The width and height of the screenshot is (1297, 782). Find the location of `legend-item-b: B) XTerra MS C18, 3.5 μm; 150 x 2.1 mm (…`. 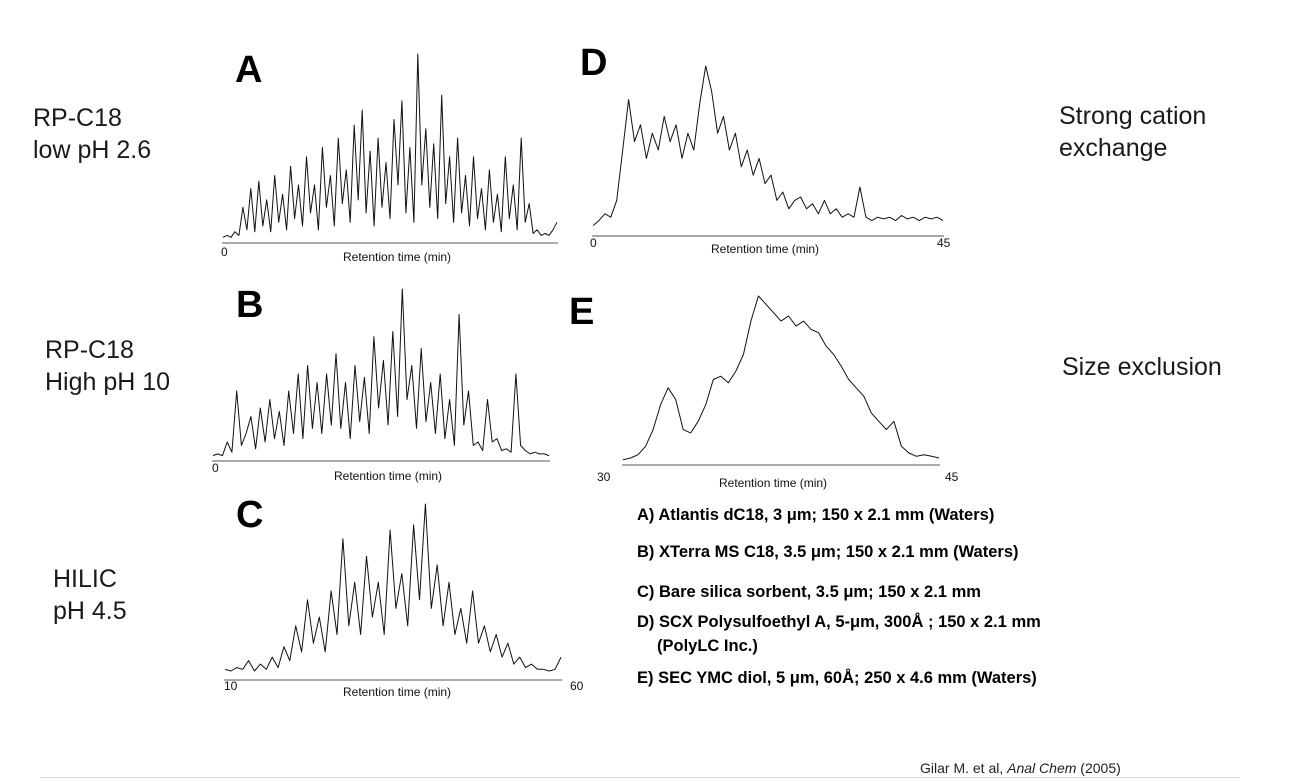

legend-item-b: B) XTerra MS C18, 3.5 μm; 150 x 2.1 mm (… is located at coordinates (828, 552).